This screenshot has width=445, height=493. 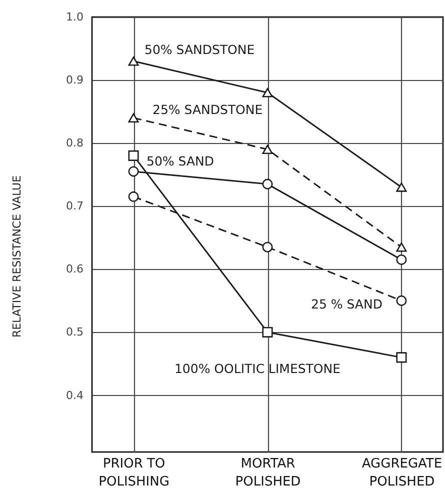 I want to click on y-tick-label: 0.7, so click(x=75, y=206).